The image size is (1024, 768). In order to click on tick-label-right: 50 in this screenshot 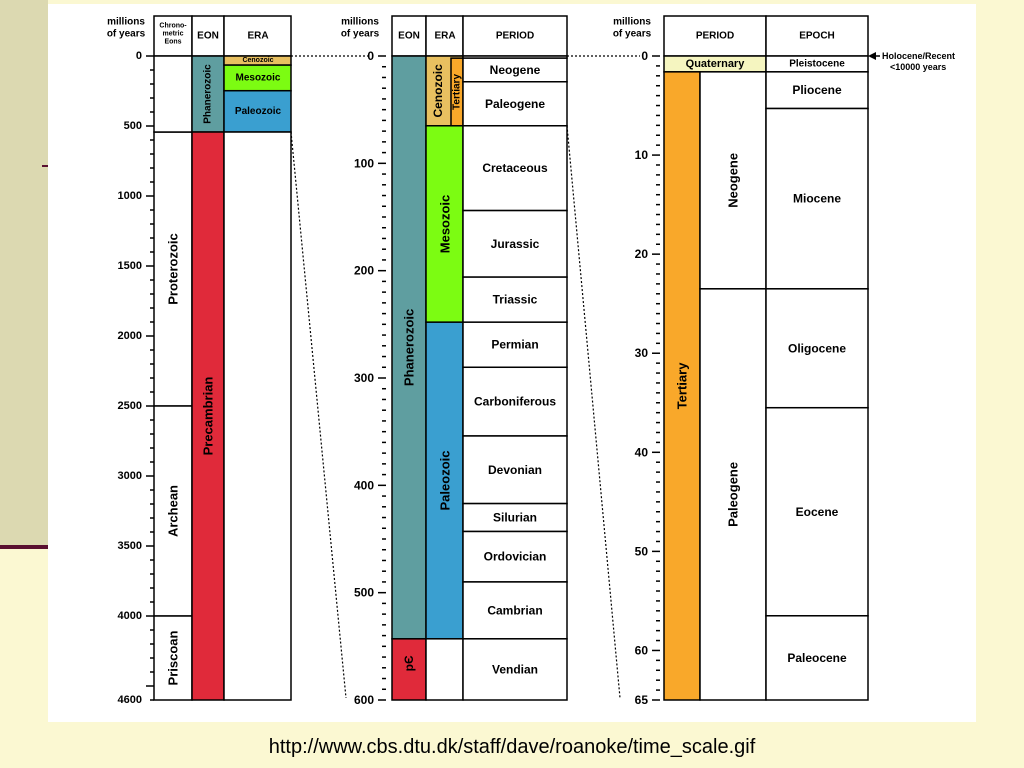, I will do `click(642, 551)`.